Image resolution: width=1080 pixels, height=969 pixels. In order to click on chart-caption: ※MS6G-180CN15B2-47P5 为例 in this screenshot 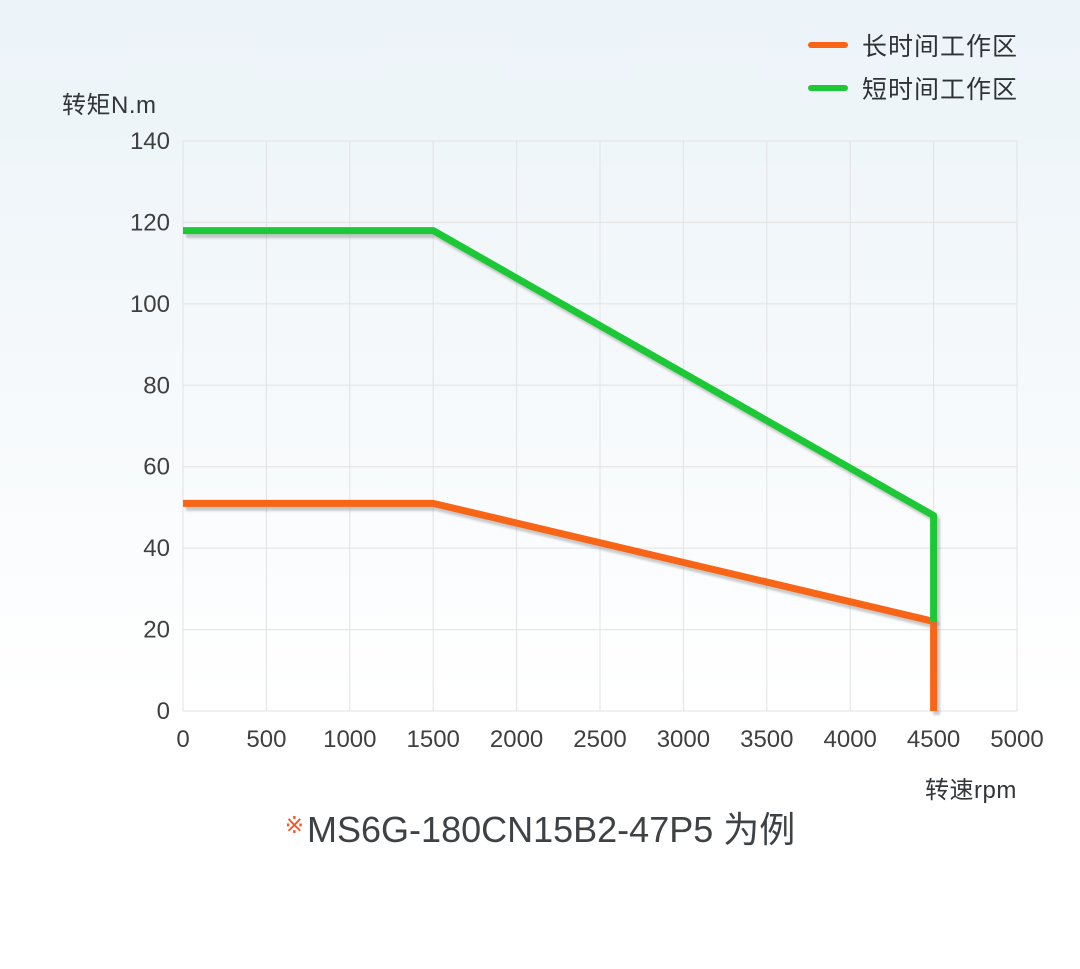, I will do `click(540, 827)`.